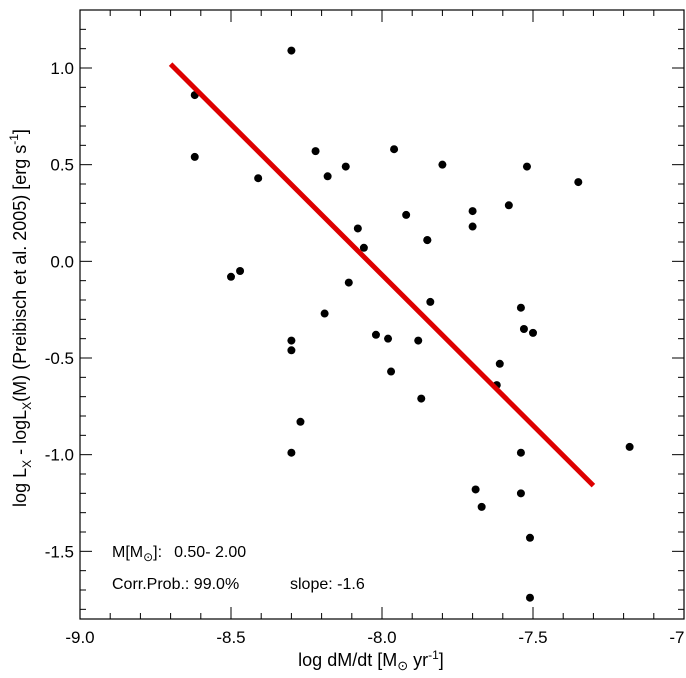 The height and width of the screenshot is (678, 686). I want to click on x-tick-label: -8.0, so click(381, 637).